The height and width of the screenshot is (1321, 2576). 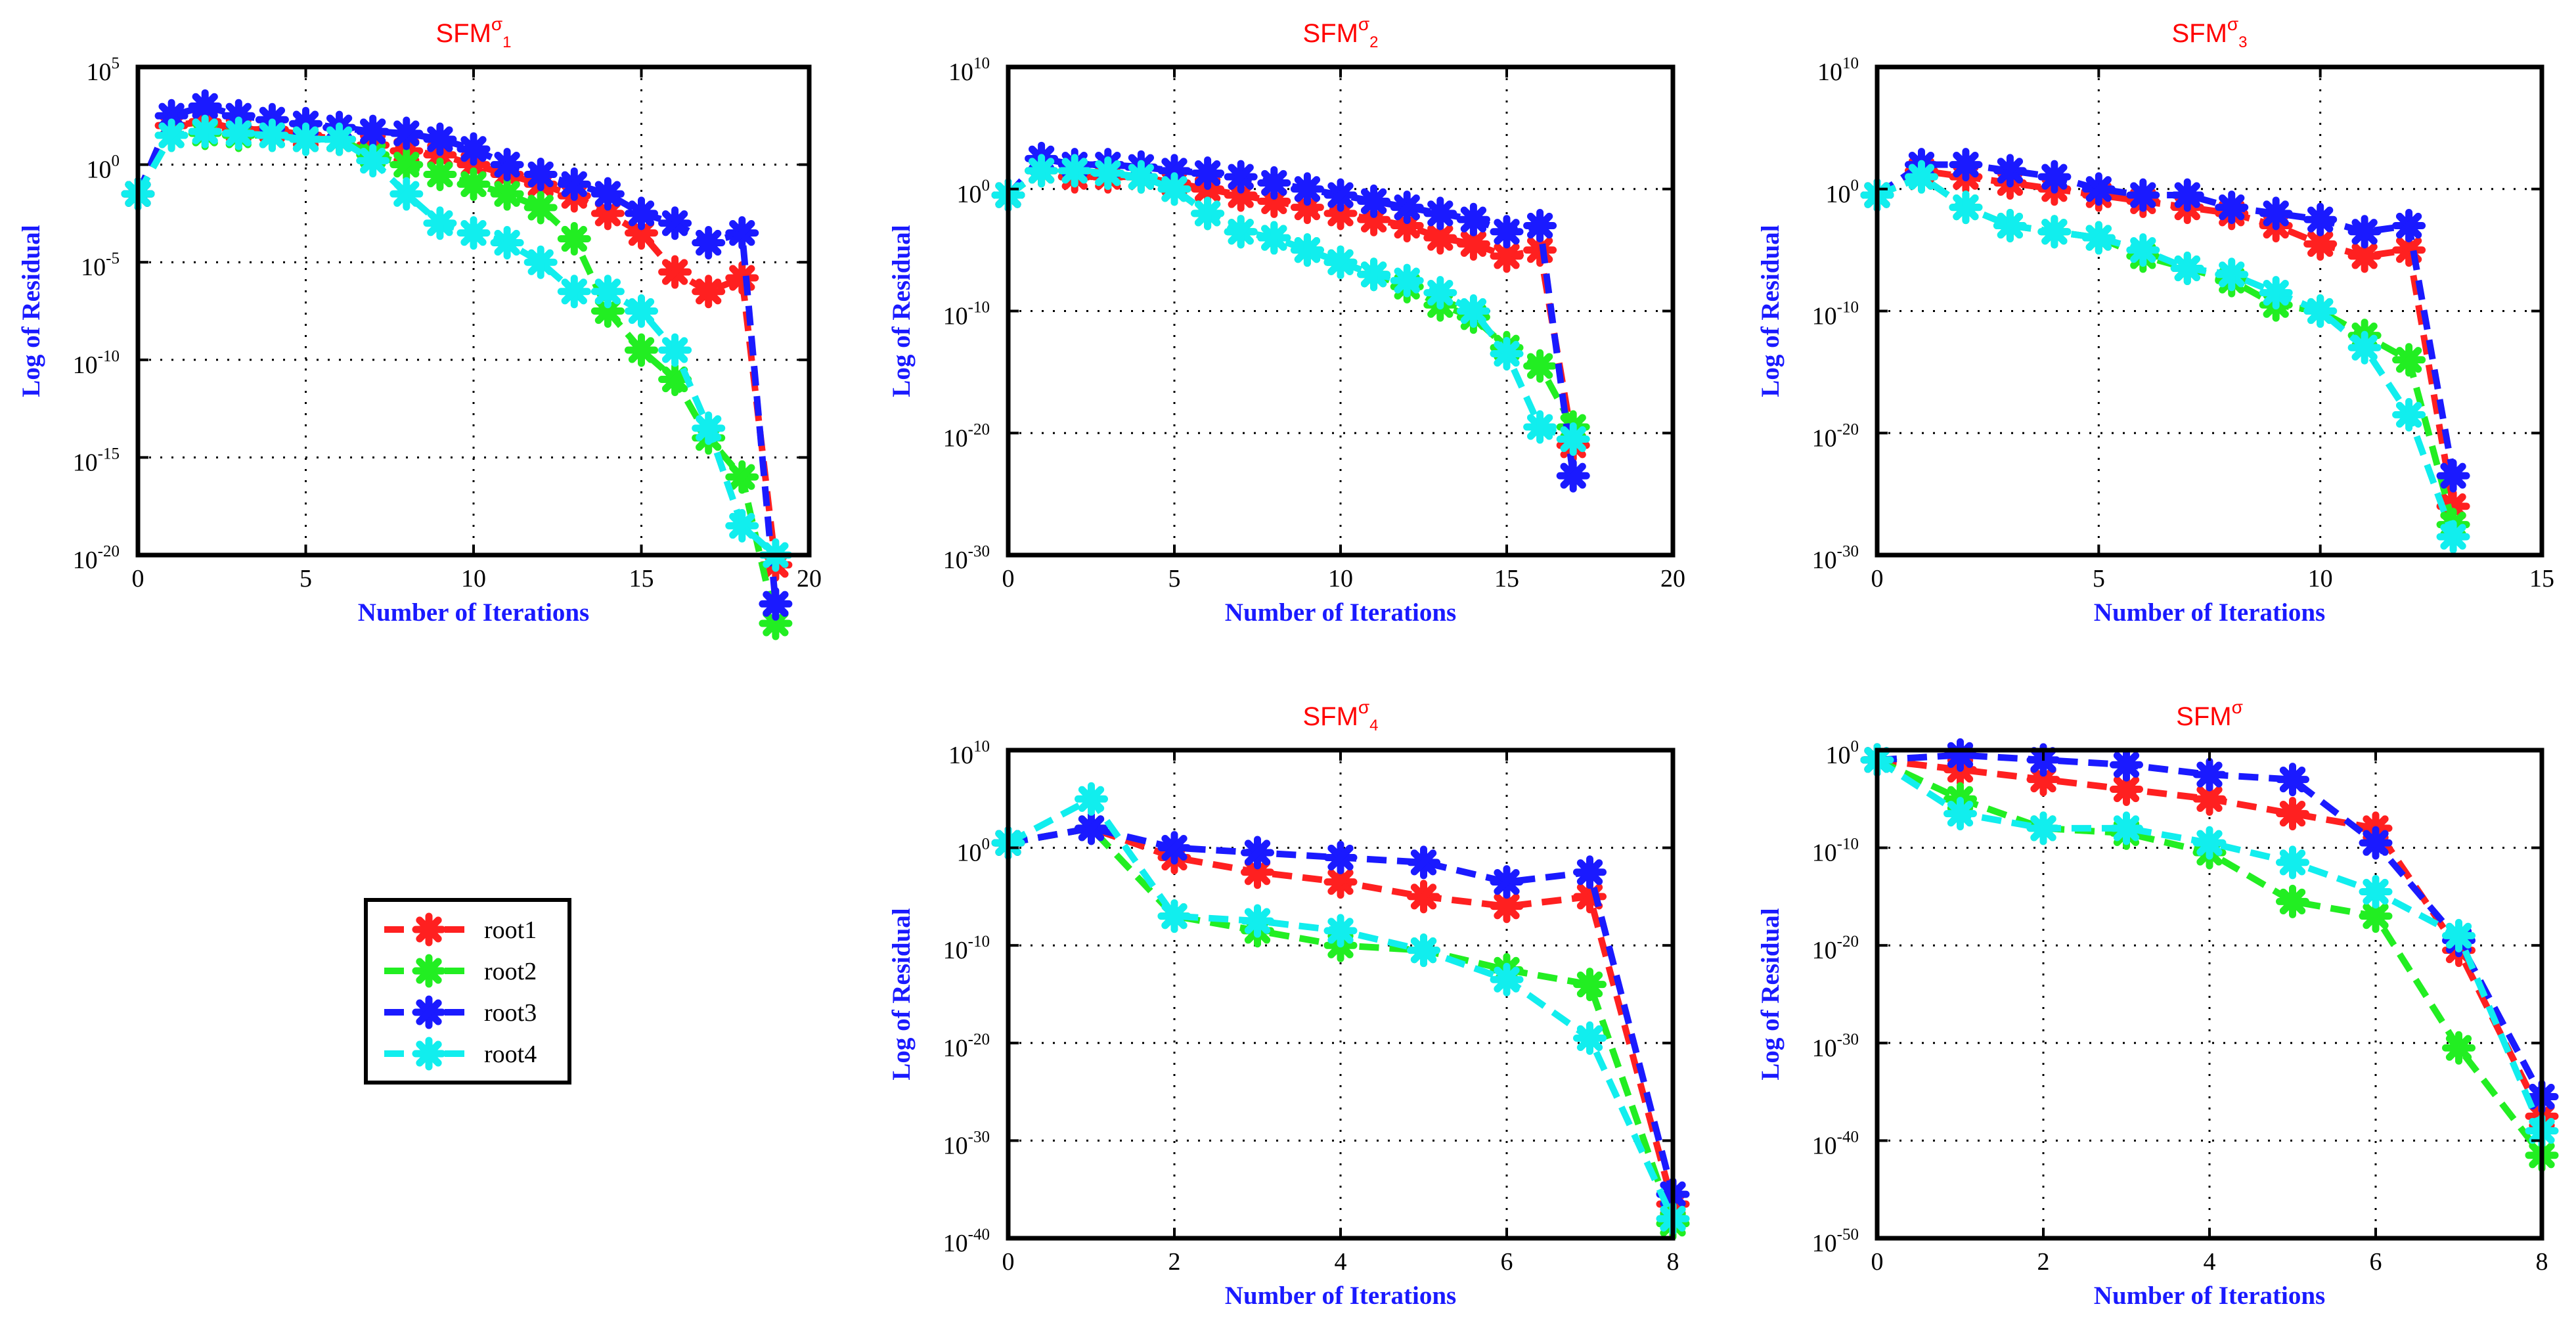 What do you see at coordinates (461, 971) in the screenshot?
I see `legend-entry-root2: root2` at bounding box center [461, 971].